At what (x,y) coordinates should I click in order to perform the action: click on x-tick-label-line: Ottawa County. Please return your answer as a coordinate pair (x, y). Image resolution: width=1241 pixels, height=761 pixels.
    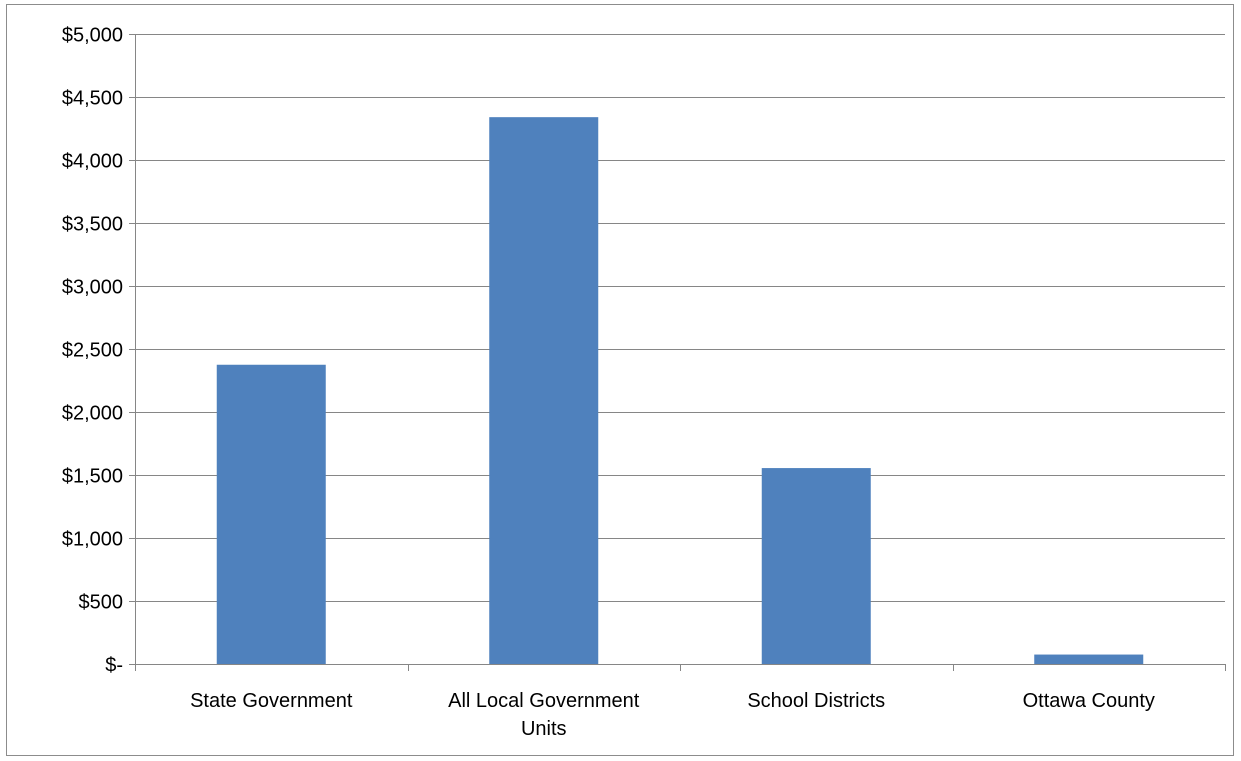
    Looking at the image, I should click on (1089, 701).